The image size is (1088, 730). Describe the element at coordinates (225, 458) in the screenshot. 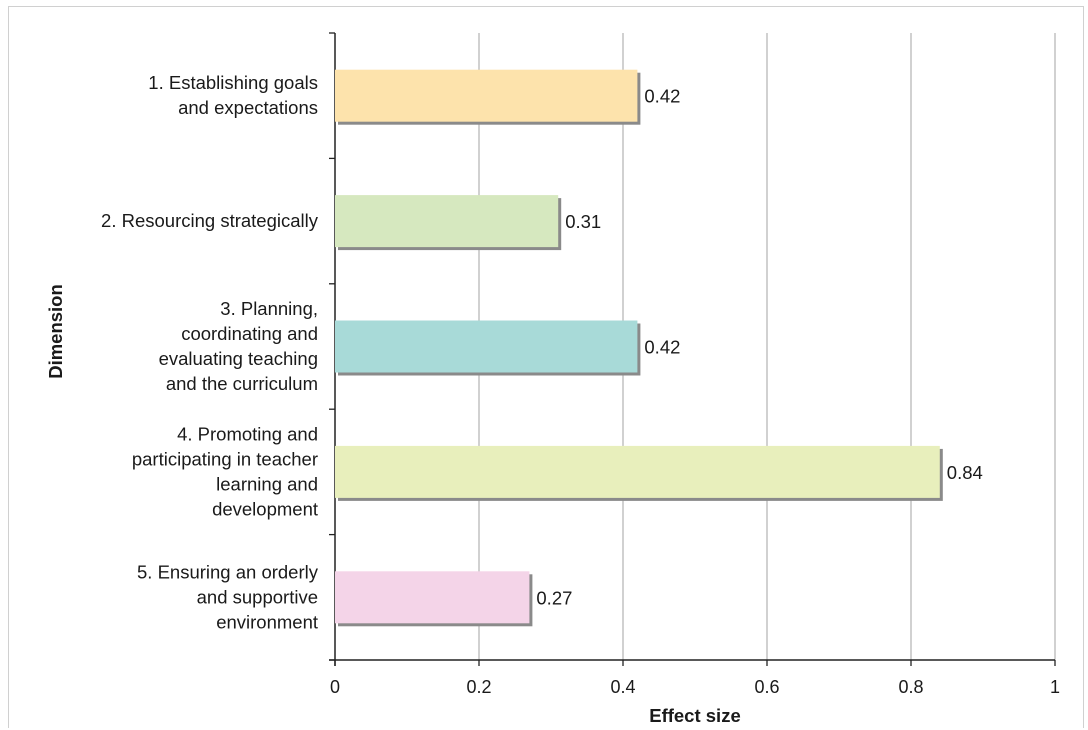

I see `y-category-label: participating in teacher` at that location.